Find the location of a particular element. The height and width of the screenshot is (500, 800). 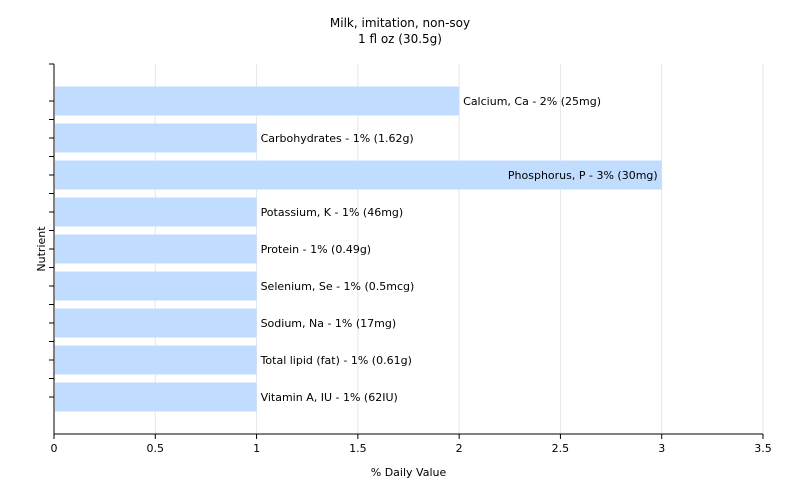

x-axis-title: % Daily Value is located at coordinates (409, 472).